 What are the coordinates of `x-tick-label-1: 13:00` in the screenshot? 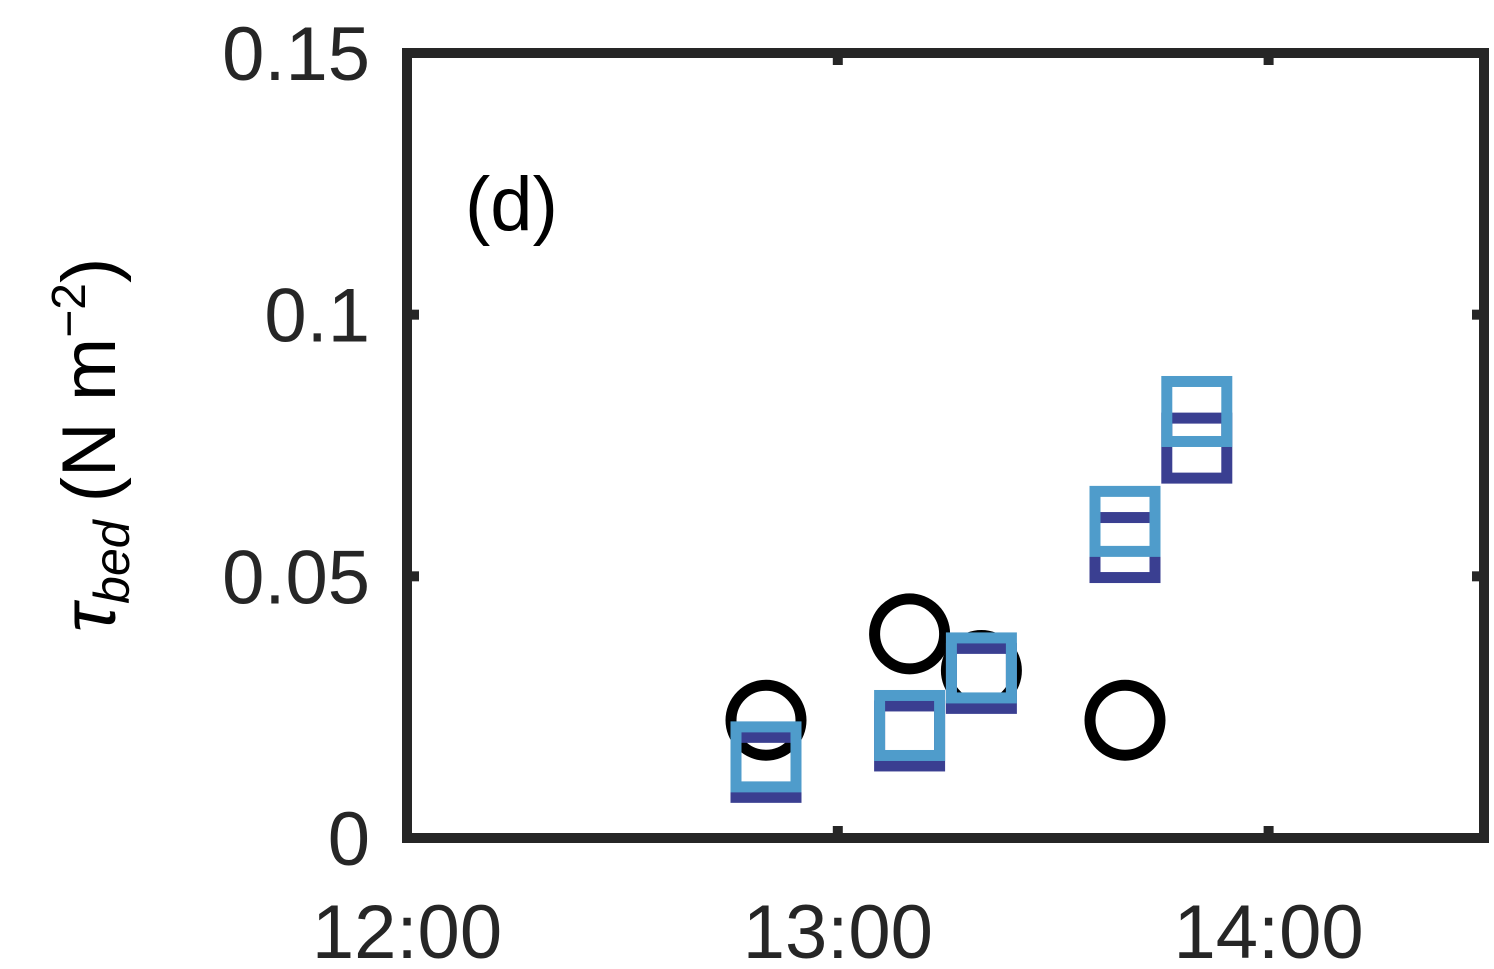 It's located at (838, 929).